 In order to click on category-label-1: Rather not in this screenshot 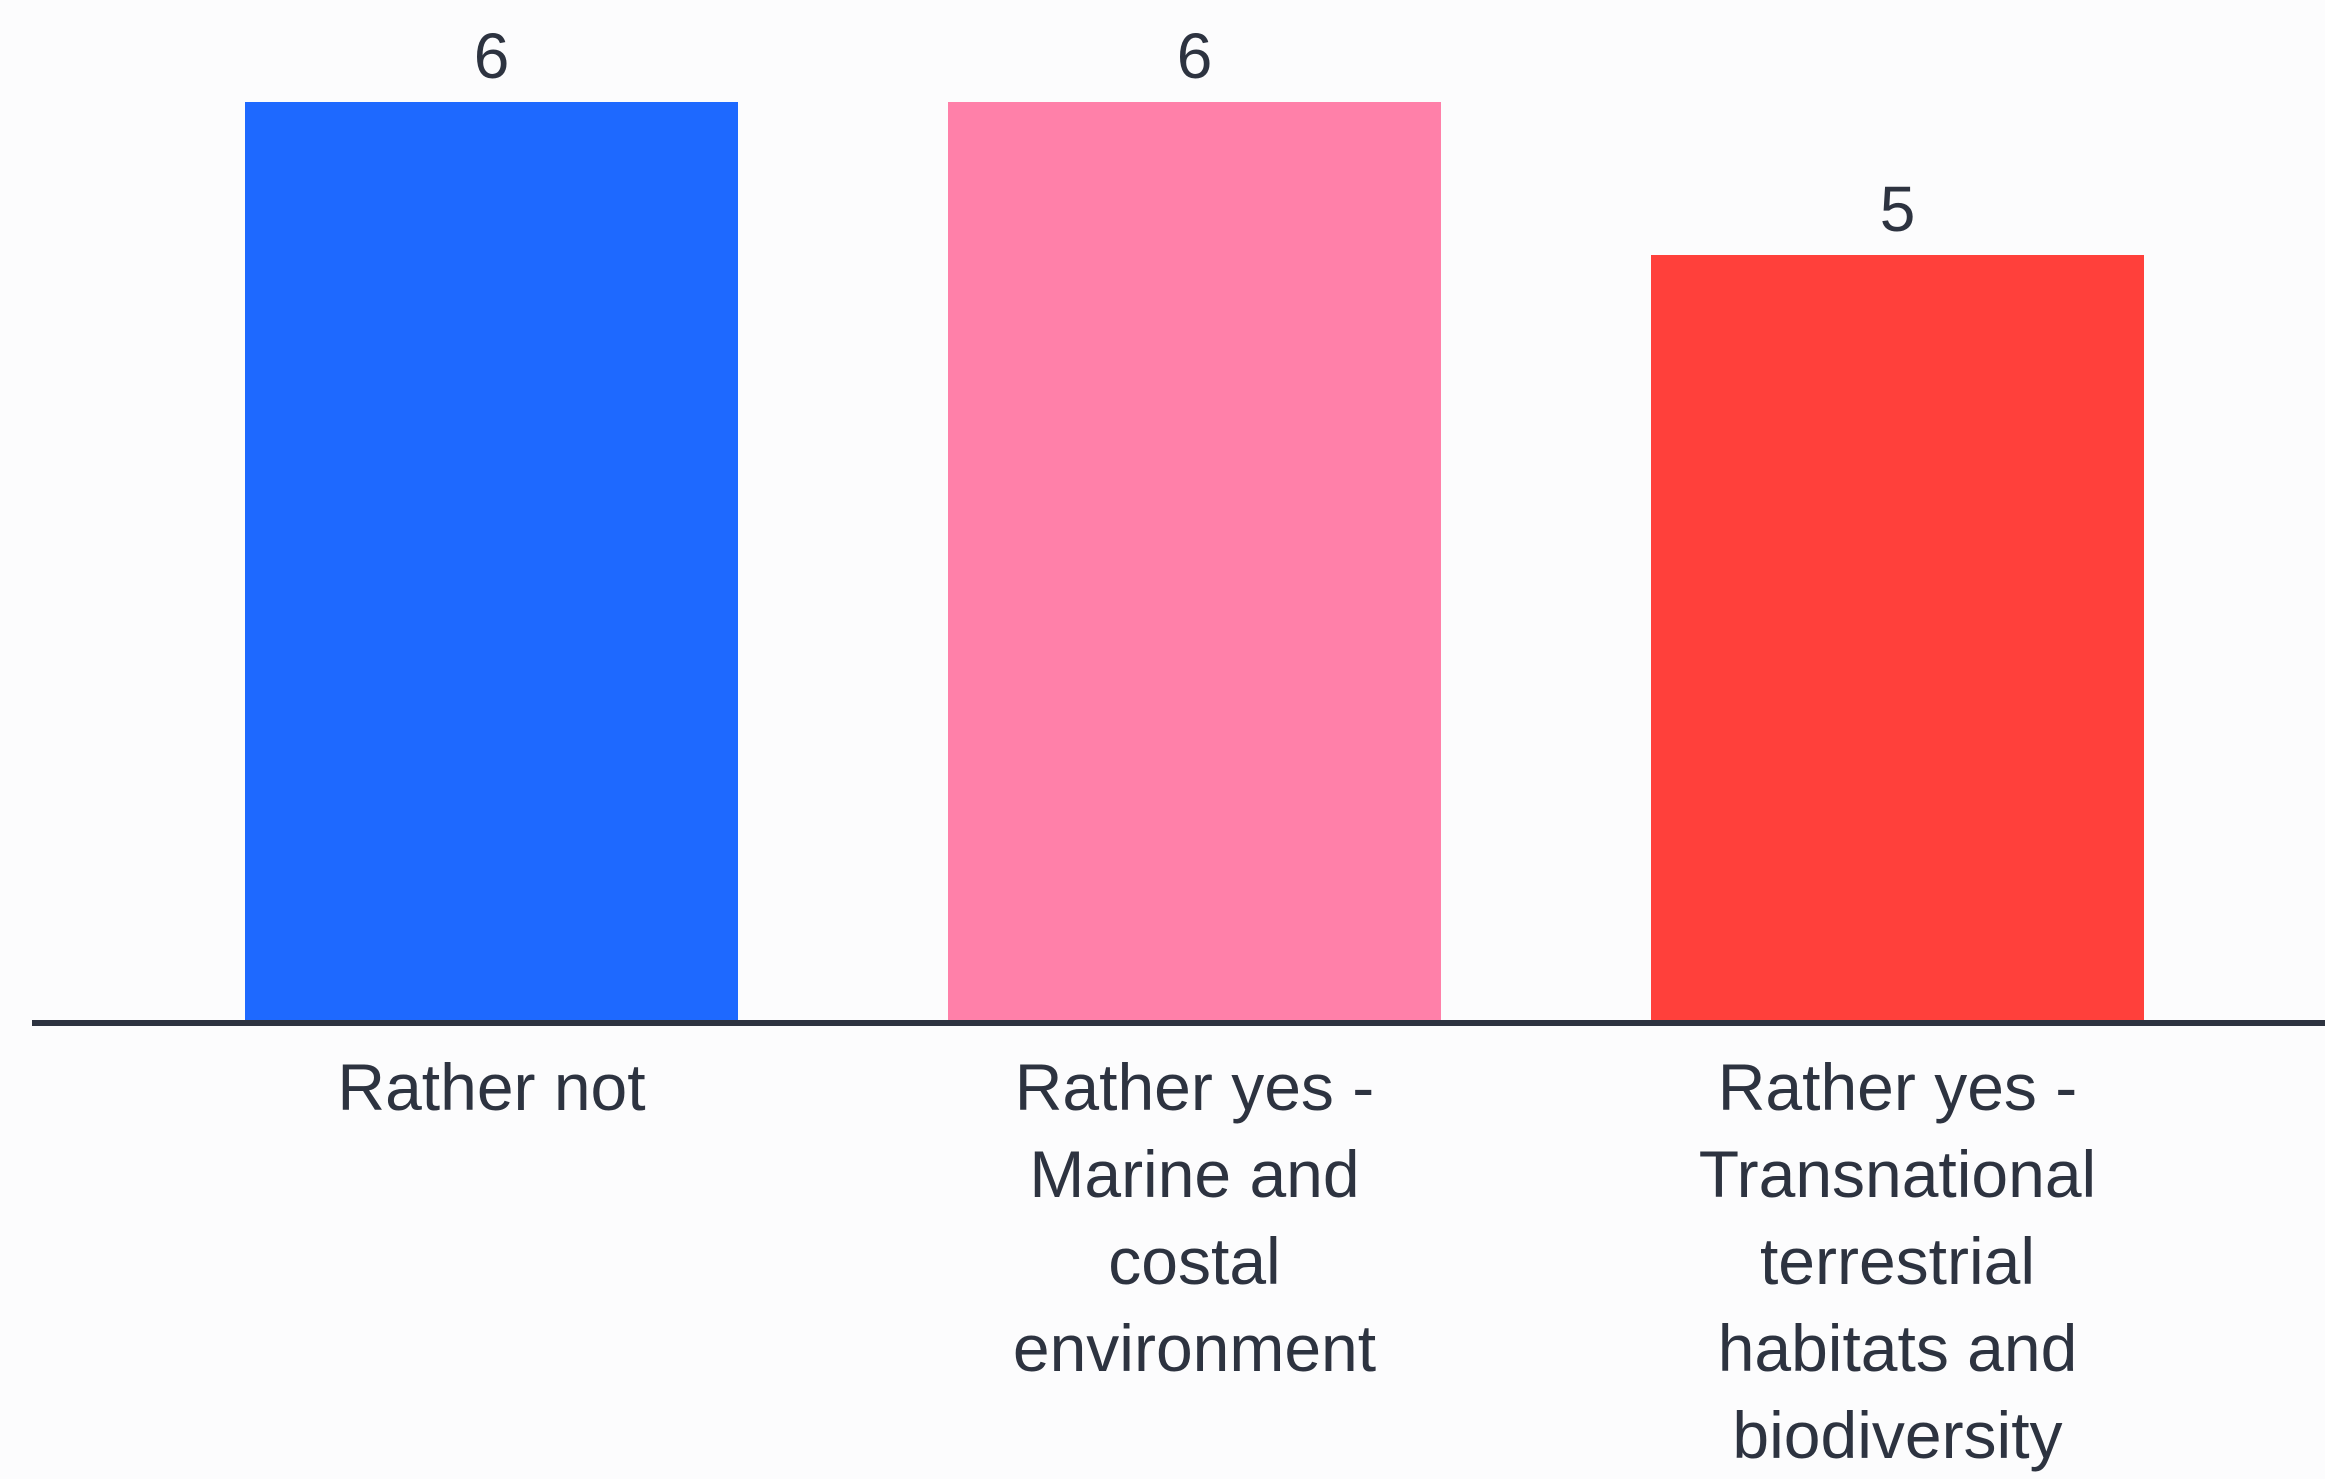, I will do `click(491, 1087)`.